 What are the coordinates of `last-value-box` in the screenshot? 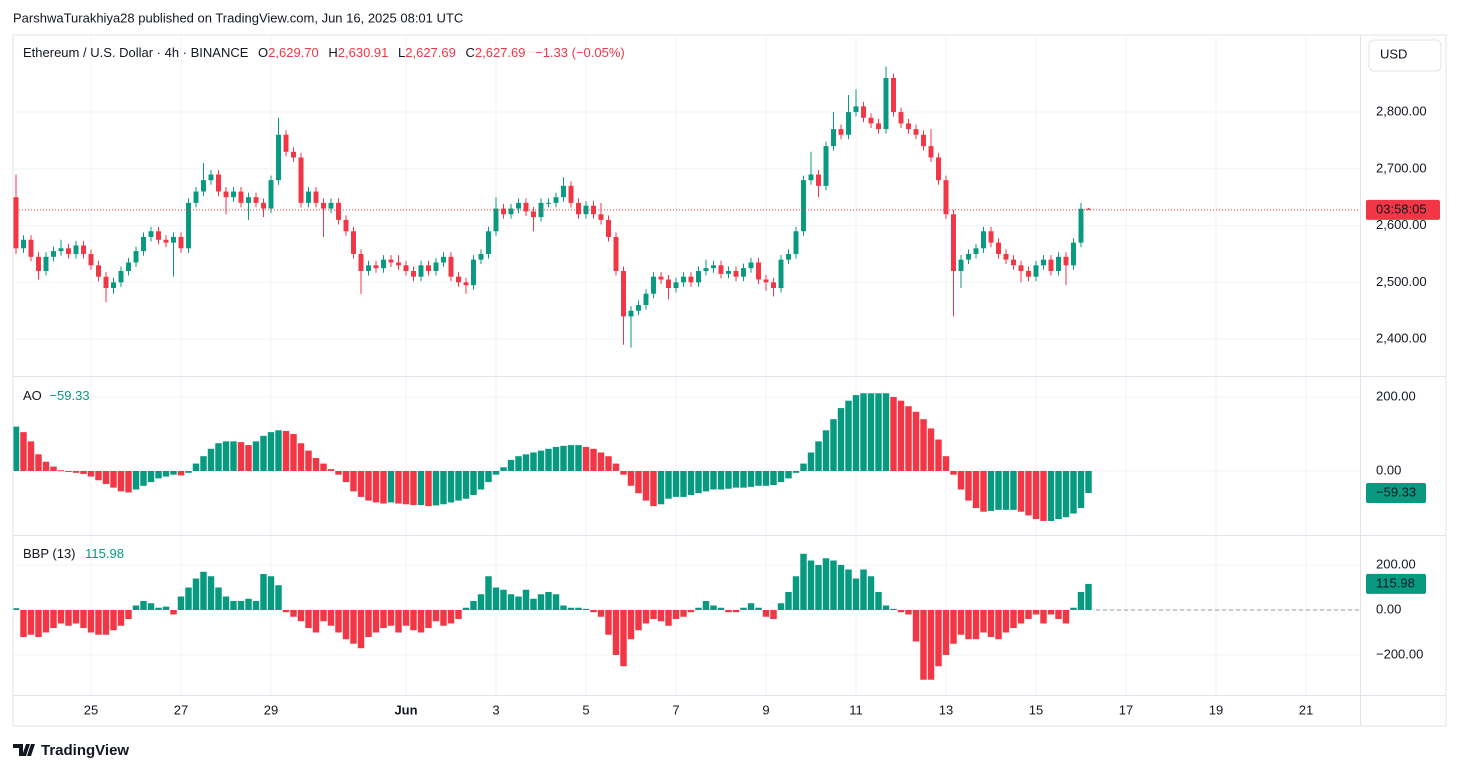 It's located at (1396, 492).